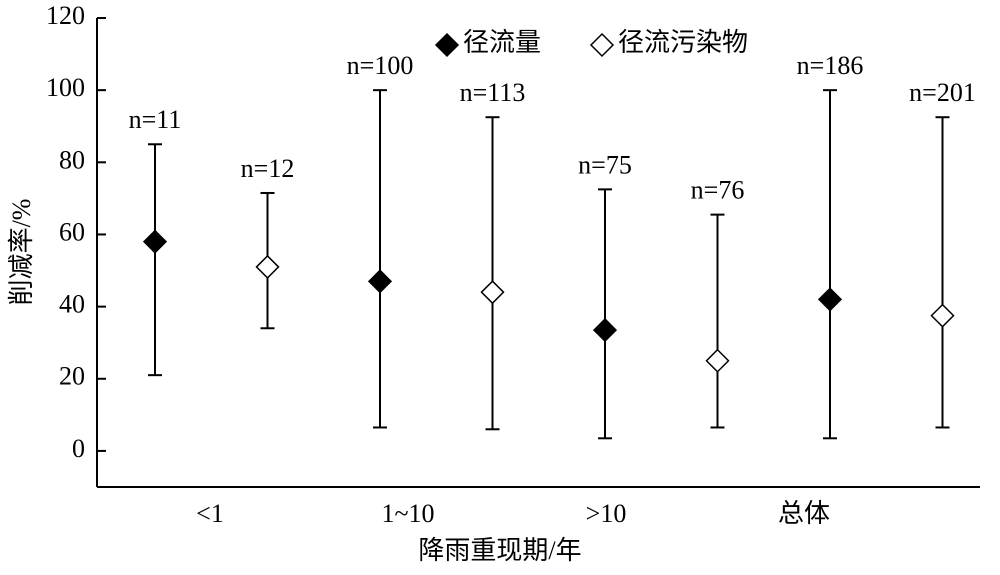 The width and height of the screenshot is (1000, 575). I want to click on y-tick-label: 20, so click(72, 376).